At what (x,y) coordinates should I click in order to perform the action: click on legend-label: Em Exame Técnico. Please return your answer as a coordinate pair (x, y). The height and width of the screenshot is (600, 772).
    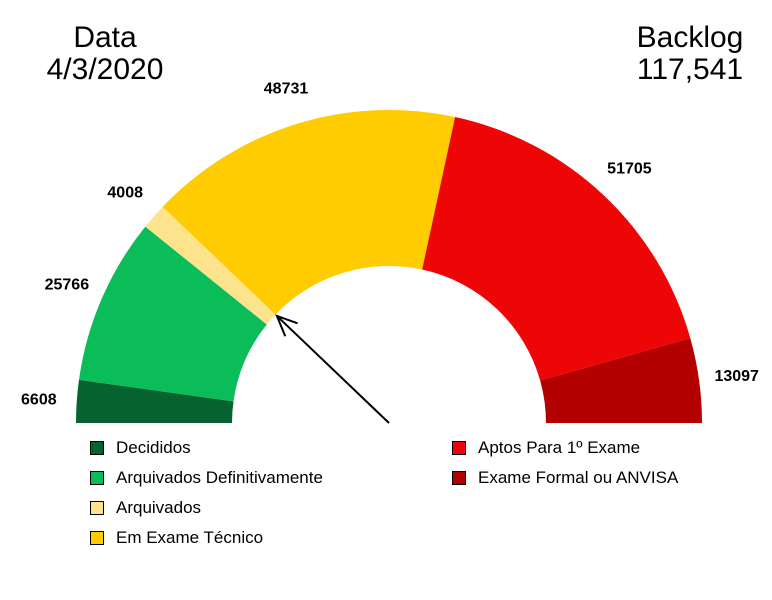
    Looking at the image, I should click on (189, 538).